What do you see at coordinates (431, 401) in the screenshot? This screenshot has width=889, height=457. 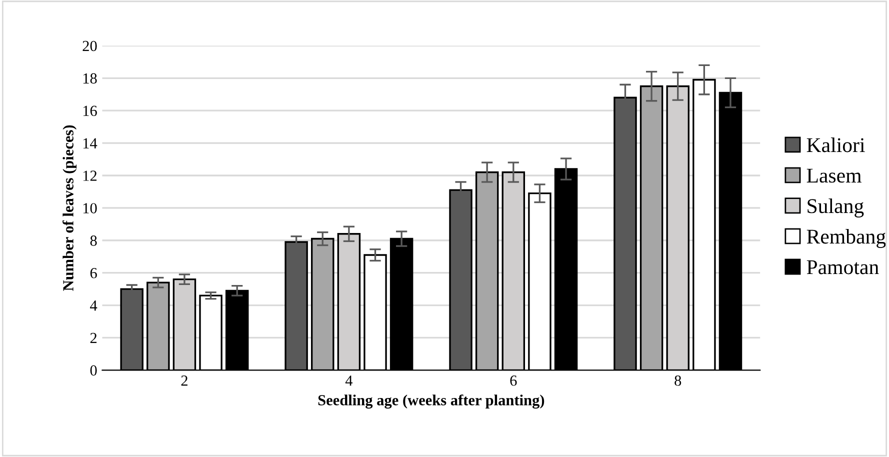 I see `x-axis-title: Seedling age (weeks after planting)` at bounding box center [431, 401].